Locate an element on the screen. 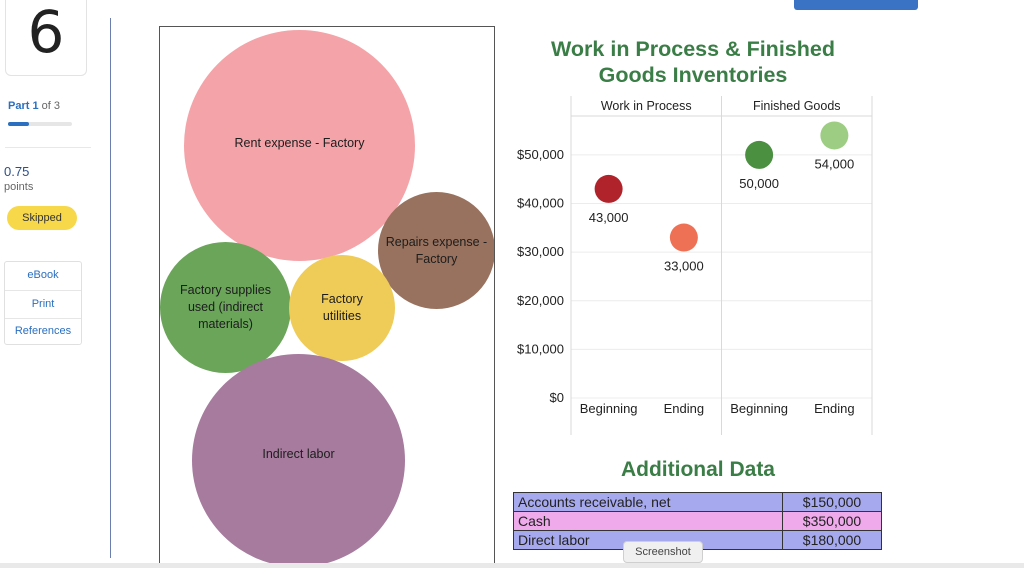  y-tick-label: $50,000 is located at coordinates (540, 154).